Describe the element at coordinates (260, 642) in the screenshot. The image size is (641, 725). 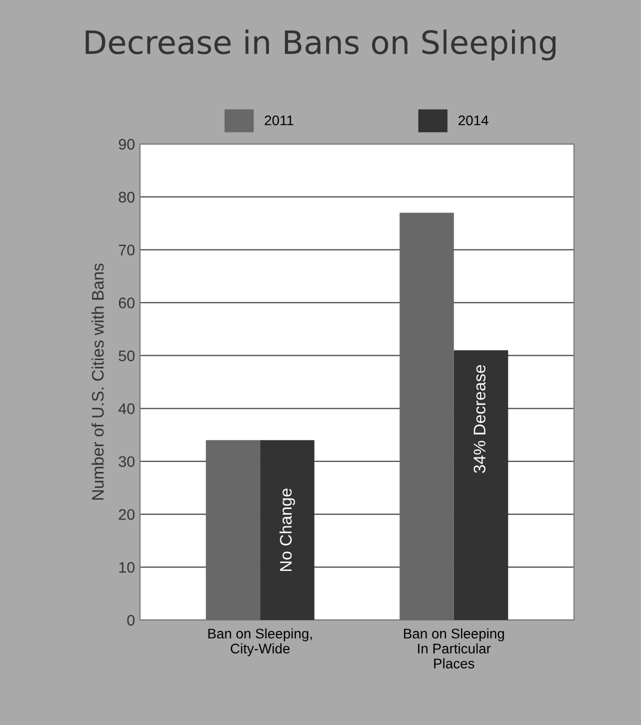
I see `x-tick-label: Ban on Sleeping, City-Wide` at that location.